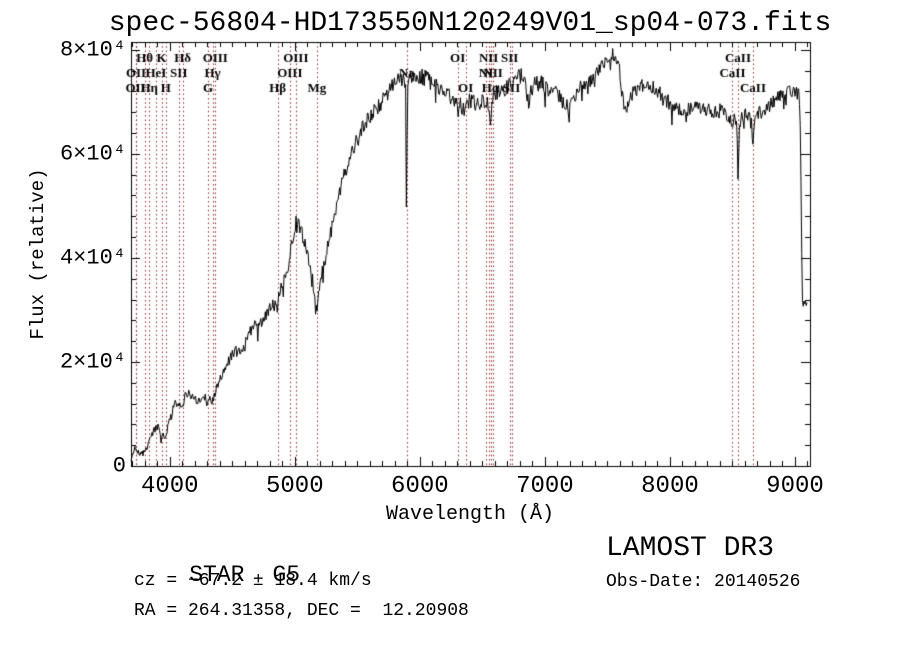 The height and width of the screenshot is (649, 900). Describe the element at coordinates (92, 258) in the screenshot. I see `y-tick-label: 4×10⁴` at that location.